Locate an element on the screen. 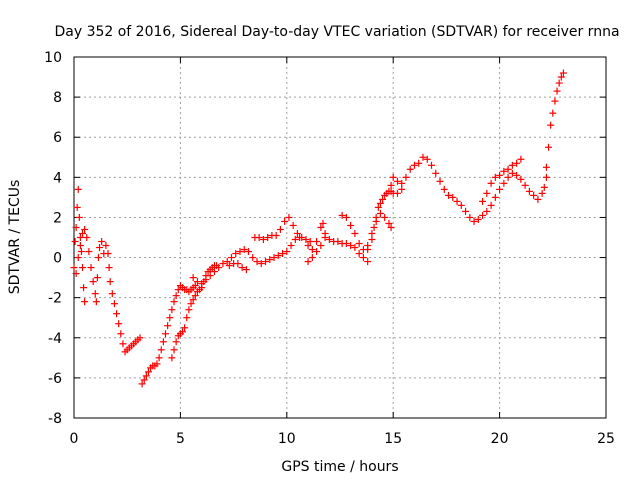 This screenshot has height=480, width=640. y-tick-label: 4 is located at coordinates (57, 178).